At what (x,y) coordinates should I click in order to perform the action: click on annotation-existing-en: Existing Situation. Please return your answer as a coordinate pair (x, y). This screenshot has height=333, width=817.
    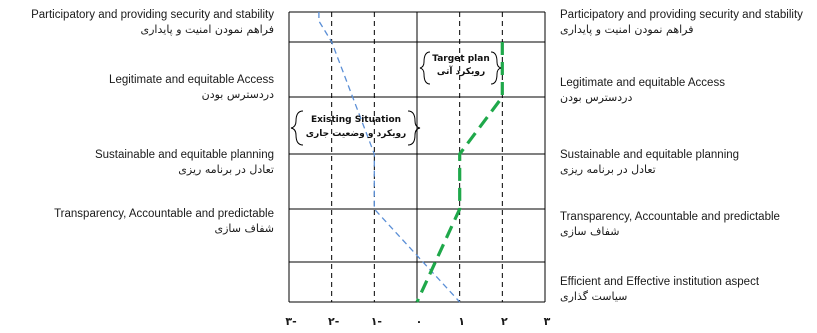
    Looking at the image, I should click on (356, 120).